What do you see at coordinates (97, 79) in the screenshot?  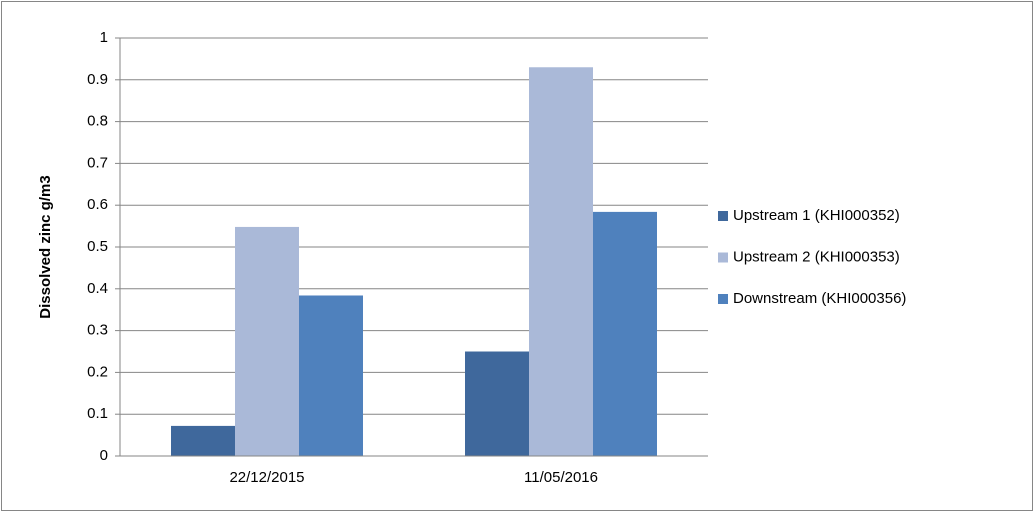 I see `y-tick-label: 0.9` at bounding box center [97, 79].